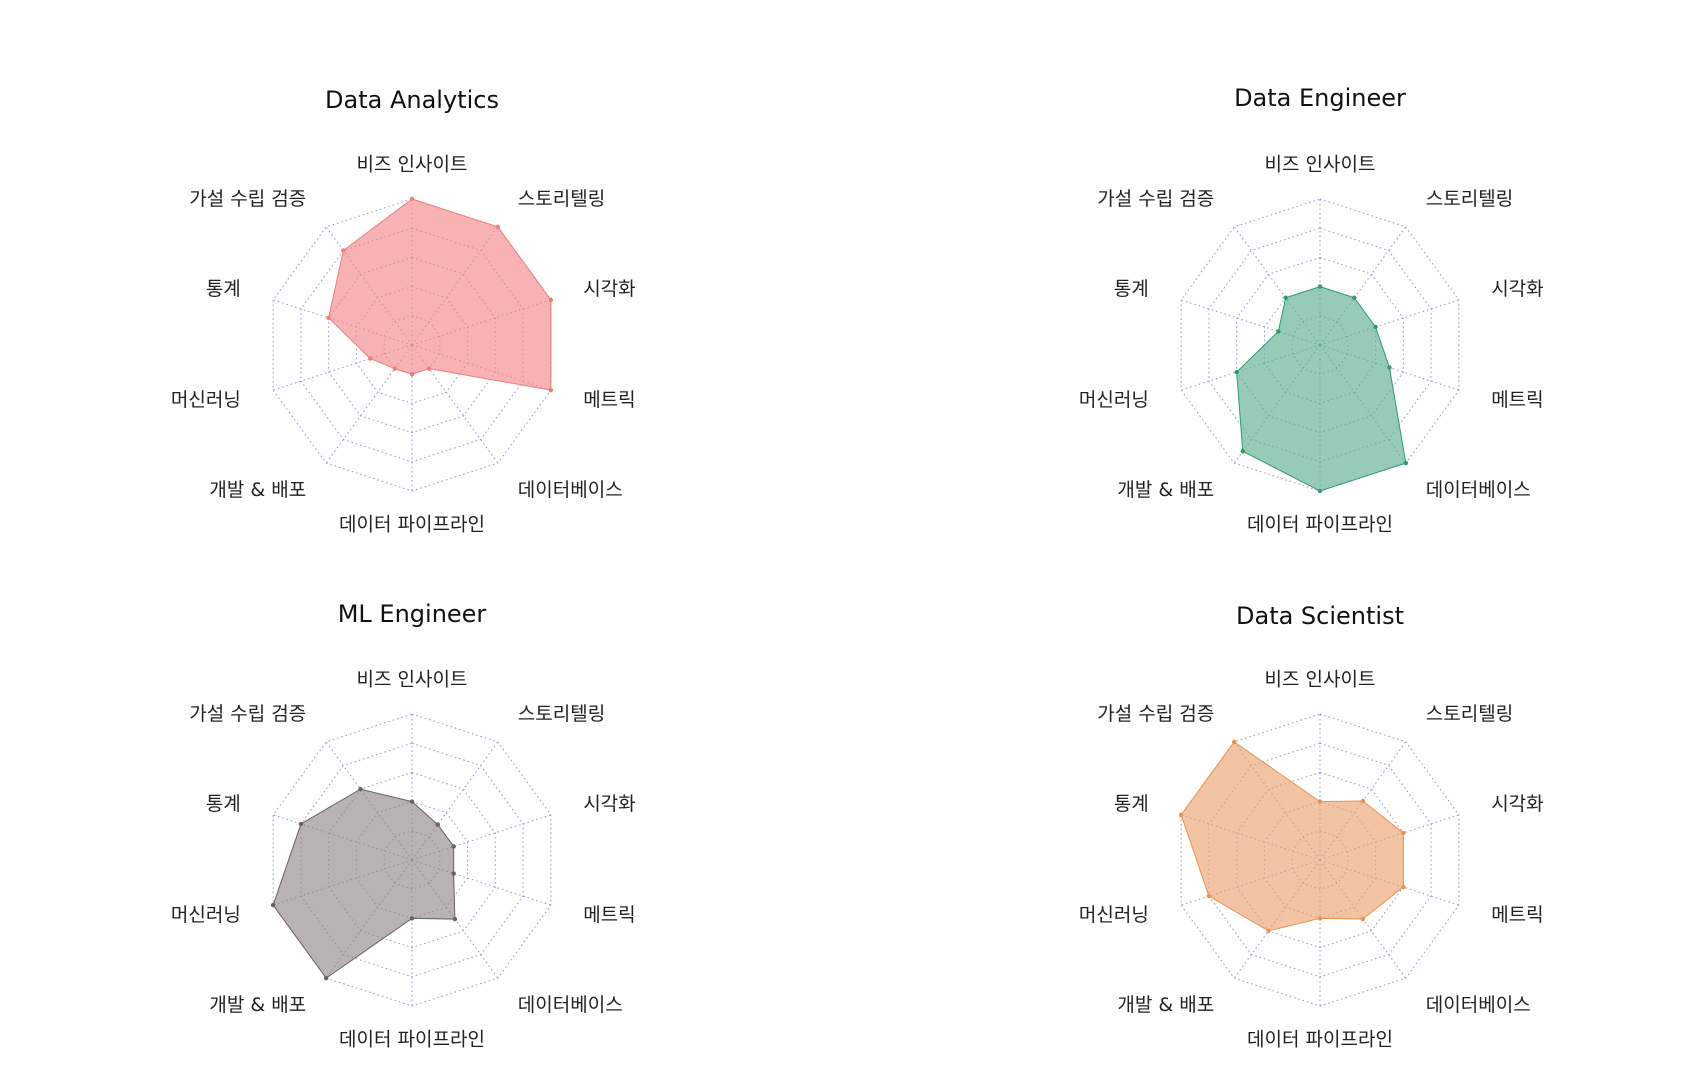 The height and width of the screenshot is (1090, 1694). I want to click on chart-title: ML Engineer, so click(412, 614).